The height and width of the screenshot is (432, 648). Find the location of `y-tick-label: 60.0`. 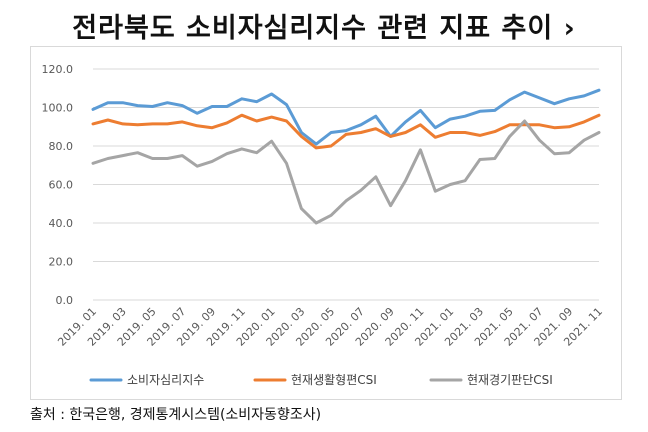

y-tick-label: 60.0 is located at coordinates (61, 185).